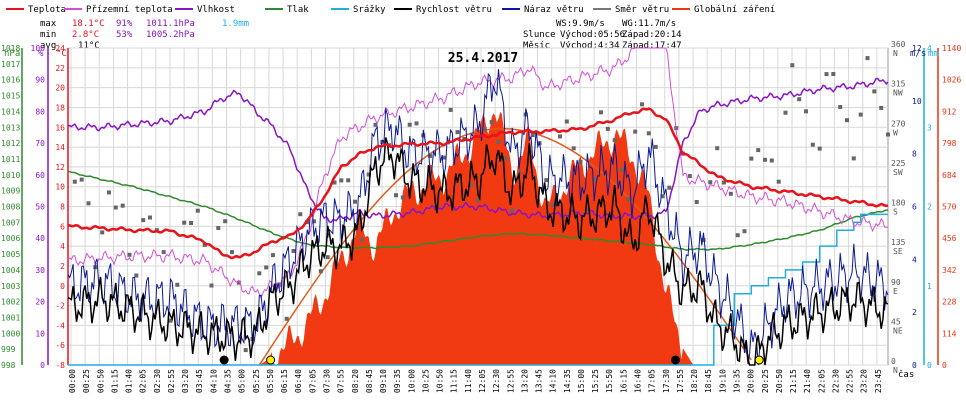 Image resolution: width=966 pixels, height=400 pixels. What do you see at coordinates (918, 54) in the screenshot?
I see `wind-speed-unit: m/s` at bounding box center [918, 54].